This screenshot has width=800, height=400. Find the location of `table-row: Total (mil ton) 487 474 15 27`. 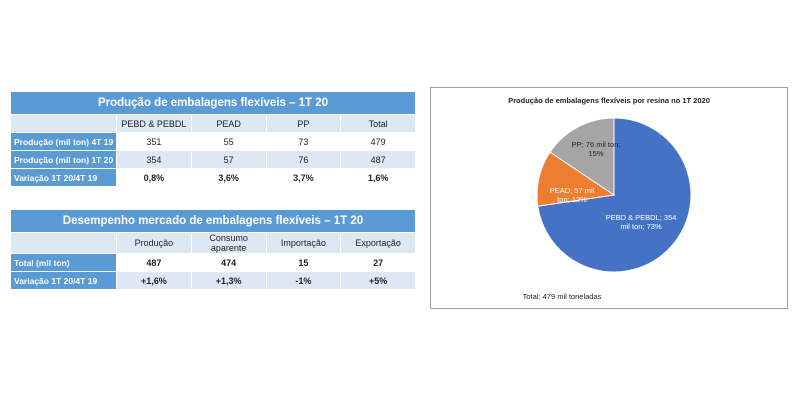

table-row: Total (mil ton) 487 474 15 27 is located at coordinates (213, 262).